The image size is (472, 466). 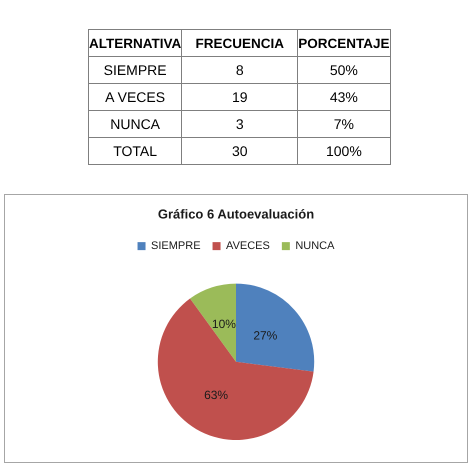 What do you see at coordinates (236, 214) in the screenshot?
I see `chart-title: Gráfico 6 Autoevaluación` at bounding box center [236, 214].